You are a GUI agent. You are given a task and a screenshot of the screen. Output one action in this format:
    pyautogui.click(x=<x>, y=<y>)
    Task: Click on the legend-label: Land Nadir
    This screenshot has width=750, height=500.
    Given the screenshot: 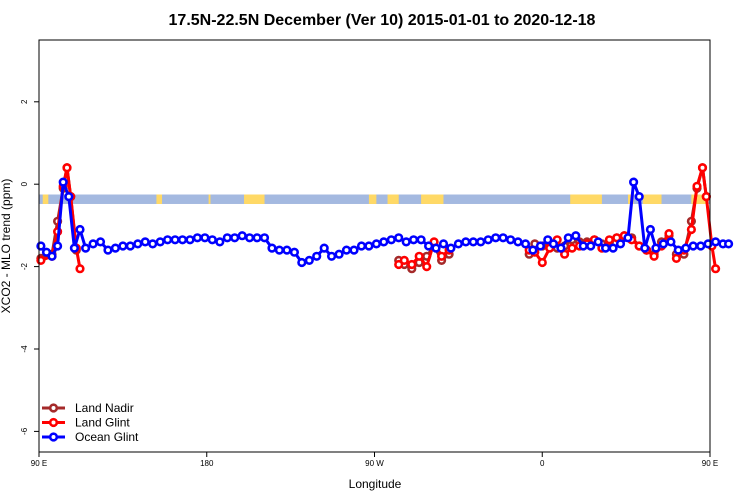 What is the action you would take?
    pyautogui.click(x=104, y=408)
    